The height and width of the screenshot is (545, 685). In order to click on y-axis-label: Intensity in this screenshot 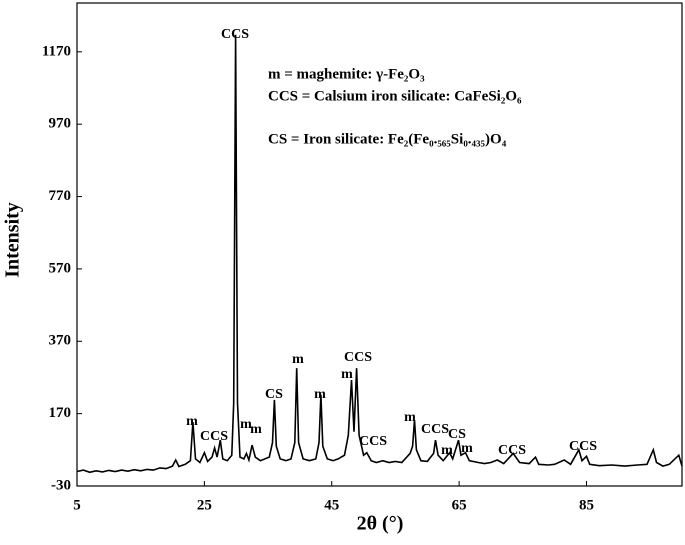, I will do `click(13, 240)`.